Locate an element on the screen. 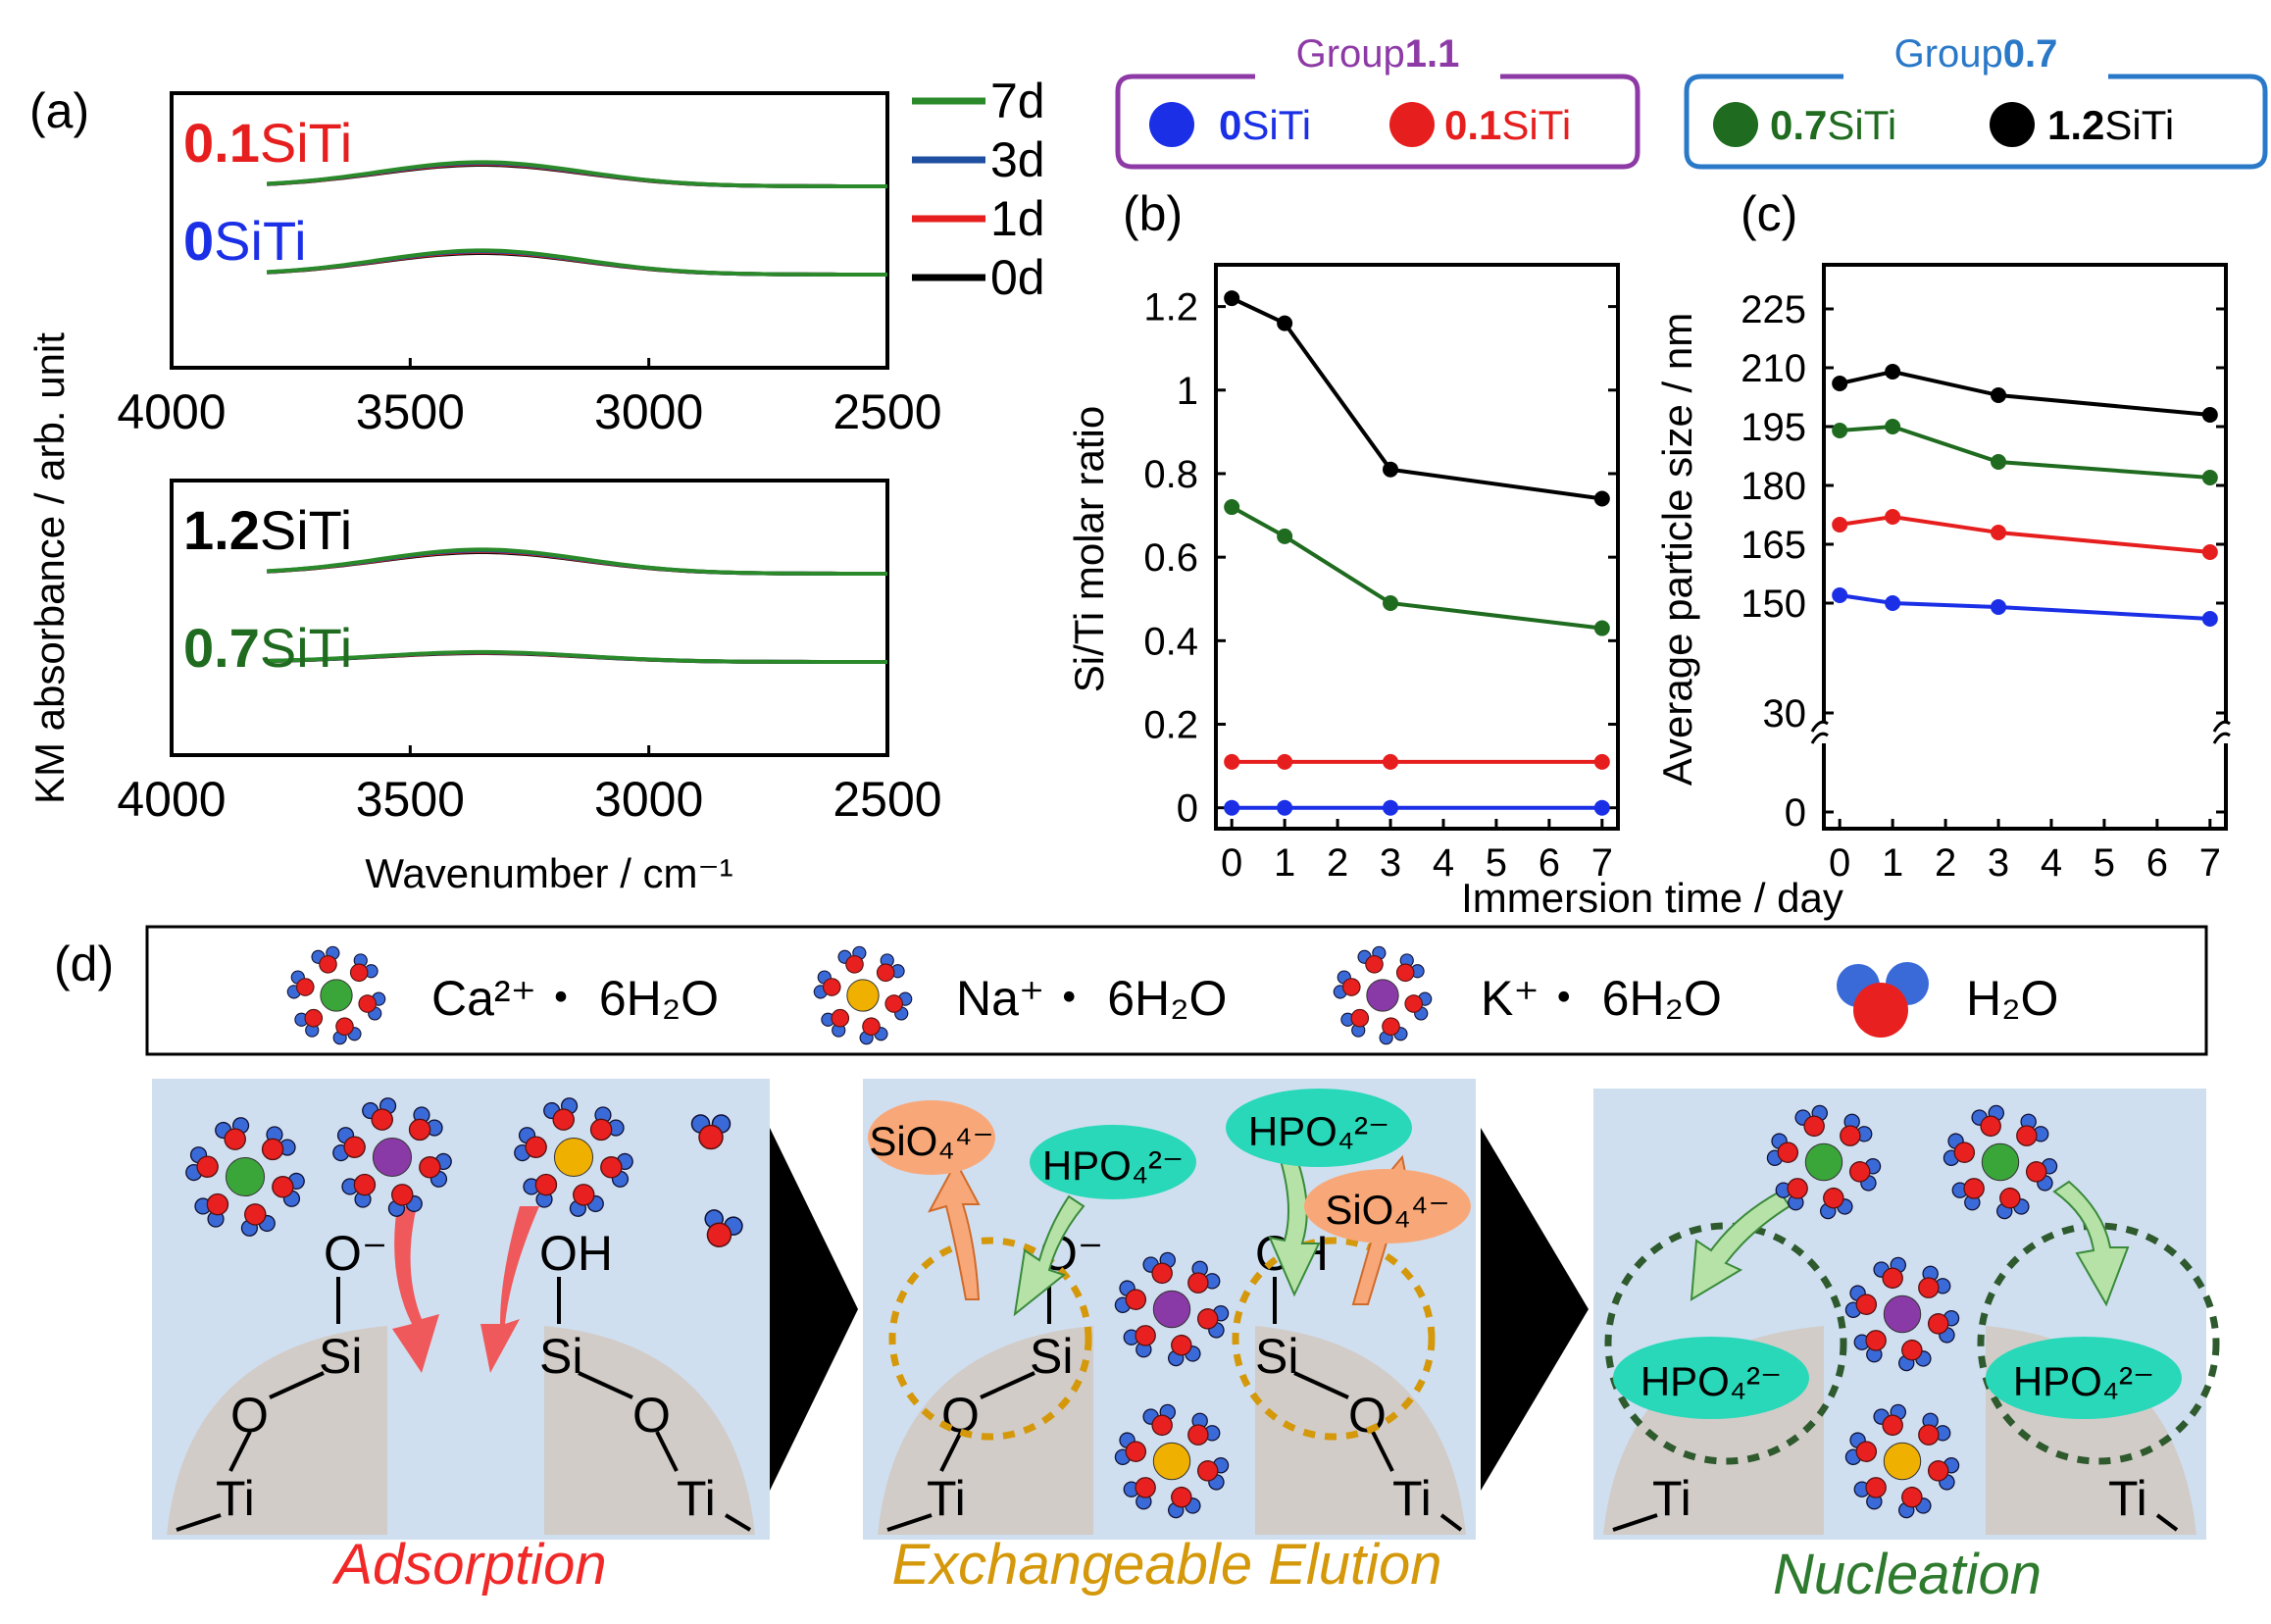 The image size is (2271, 1624). ftir-spectrum-line is located at coordinates (577, 262).